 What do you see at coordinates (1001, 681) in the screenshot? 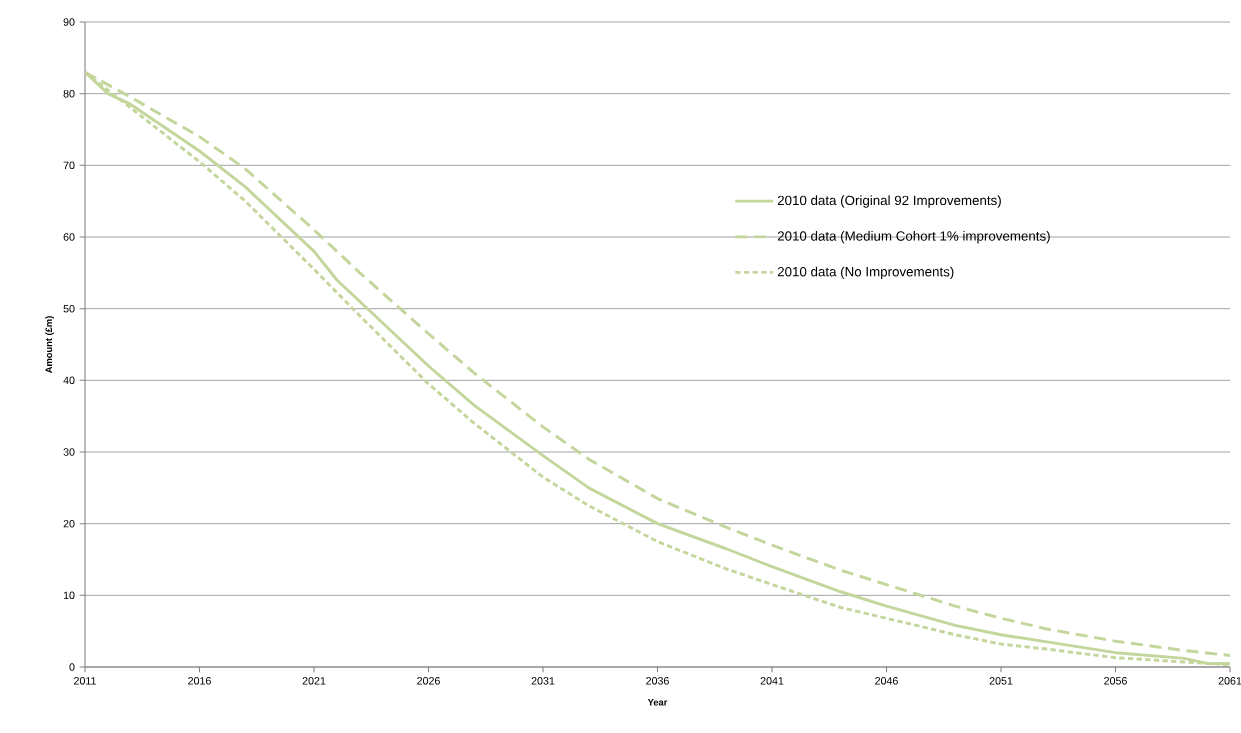
I see `x-tick-label: 2051` at bounding box center [1001, 681].